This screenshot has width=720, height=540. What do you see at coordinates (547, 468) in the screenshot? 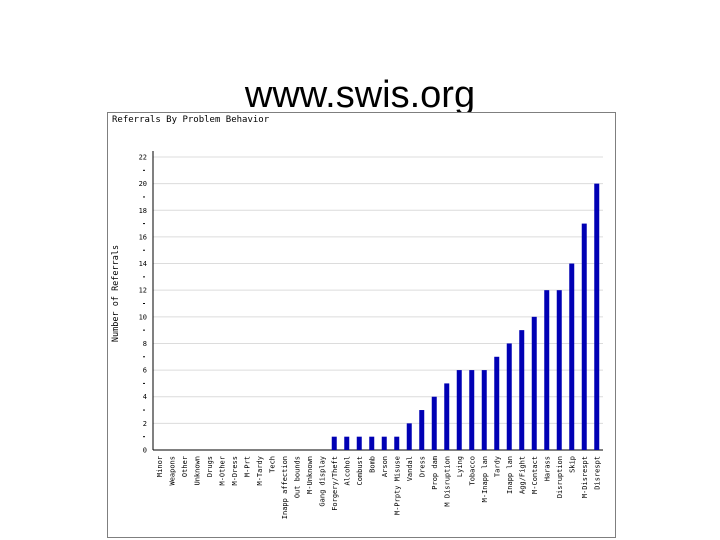
I see `x-tick-label: Harass` at bounding box center [547, 468].